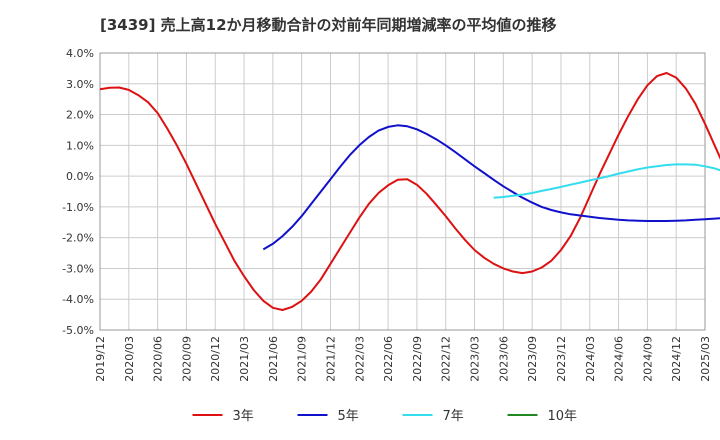 Image resolution: width=720 pixels, height=440 pixels. Describe the element at coordinates (647, 359) in the screenshot. I see `x-tick-label: 2024/09` at that location.